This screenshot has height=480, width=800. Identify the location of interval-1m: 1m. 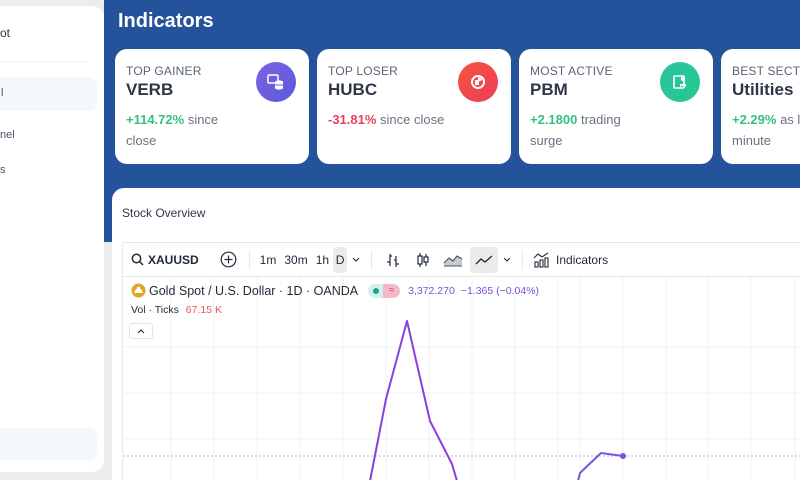
(268, 259).